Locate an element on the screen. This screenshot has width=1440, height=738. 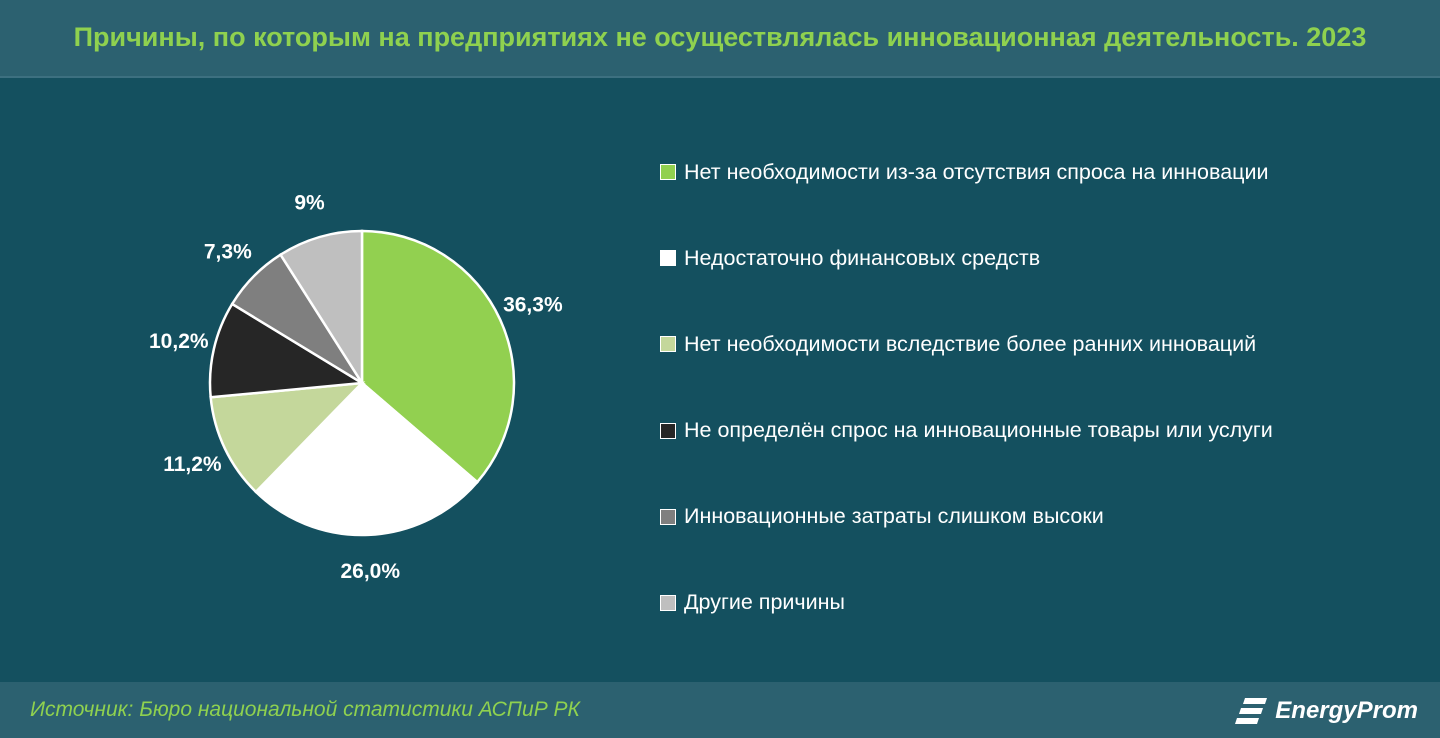
legend-label: Инновационные затраты слишком высоки is located at coordinates (894, 516).